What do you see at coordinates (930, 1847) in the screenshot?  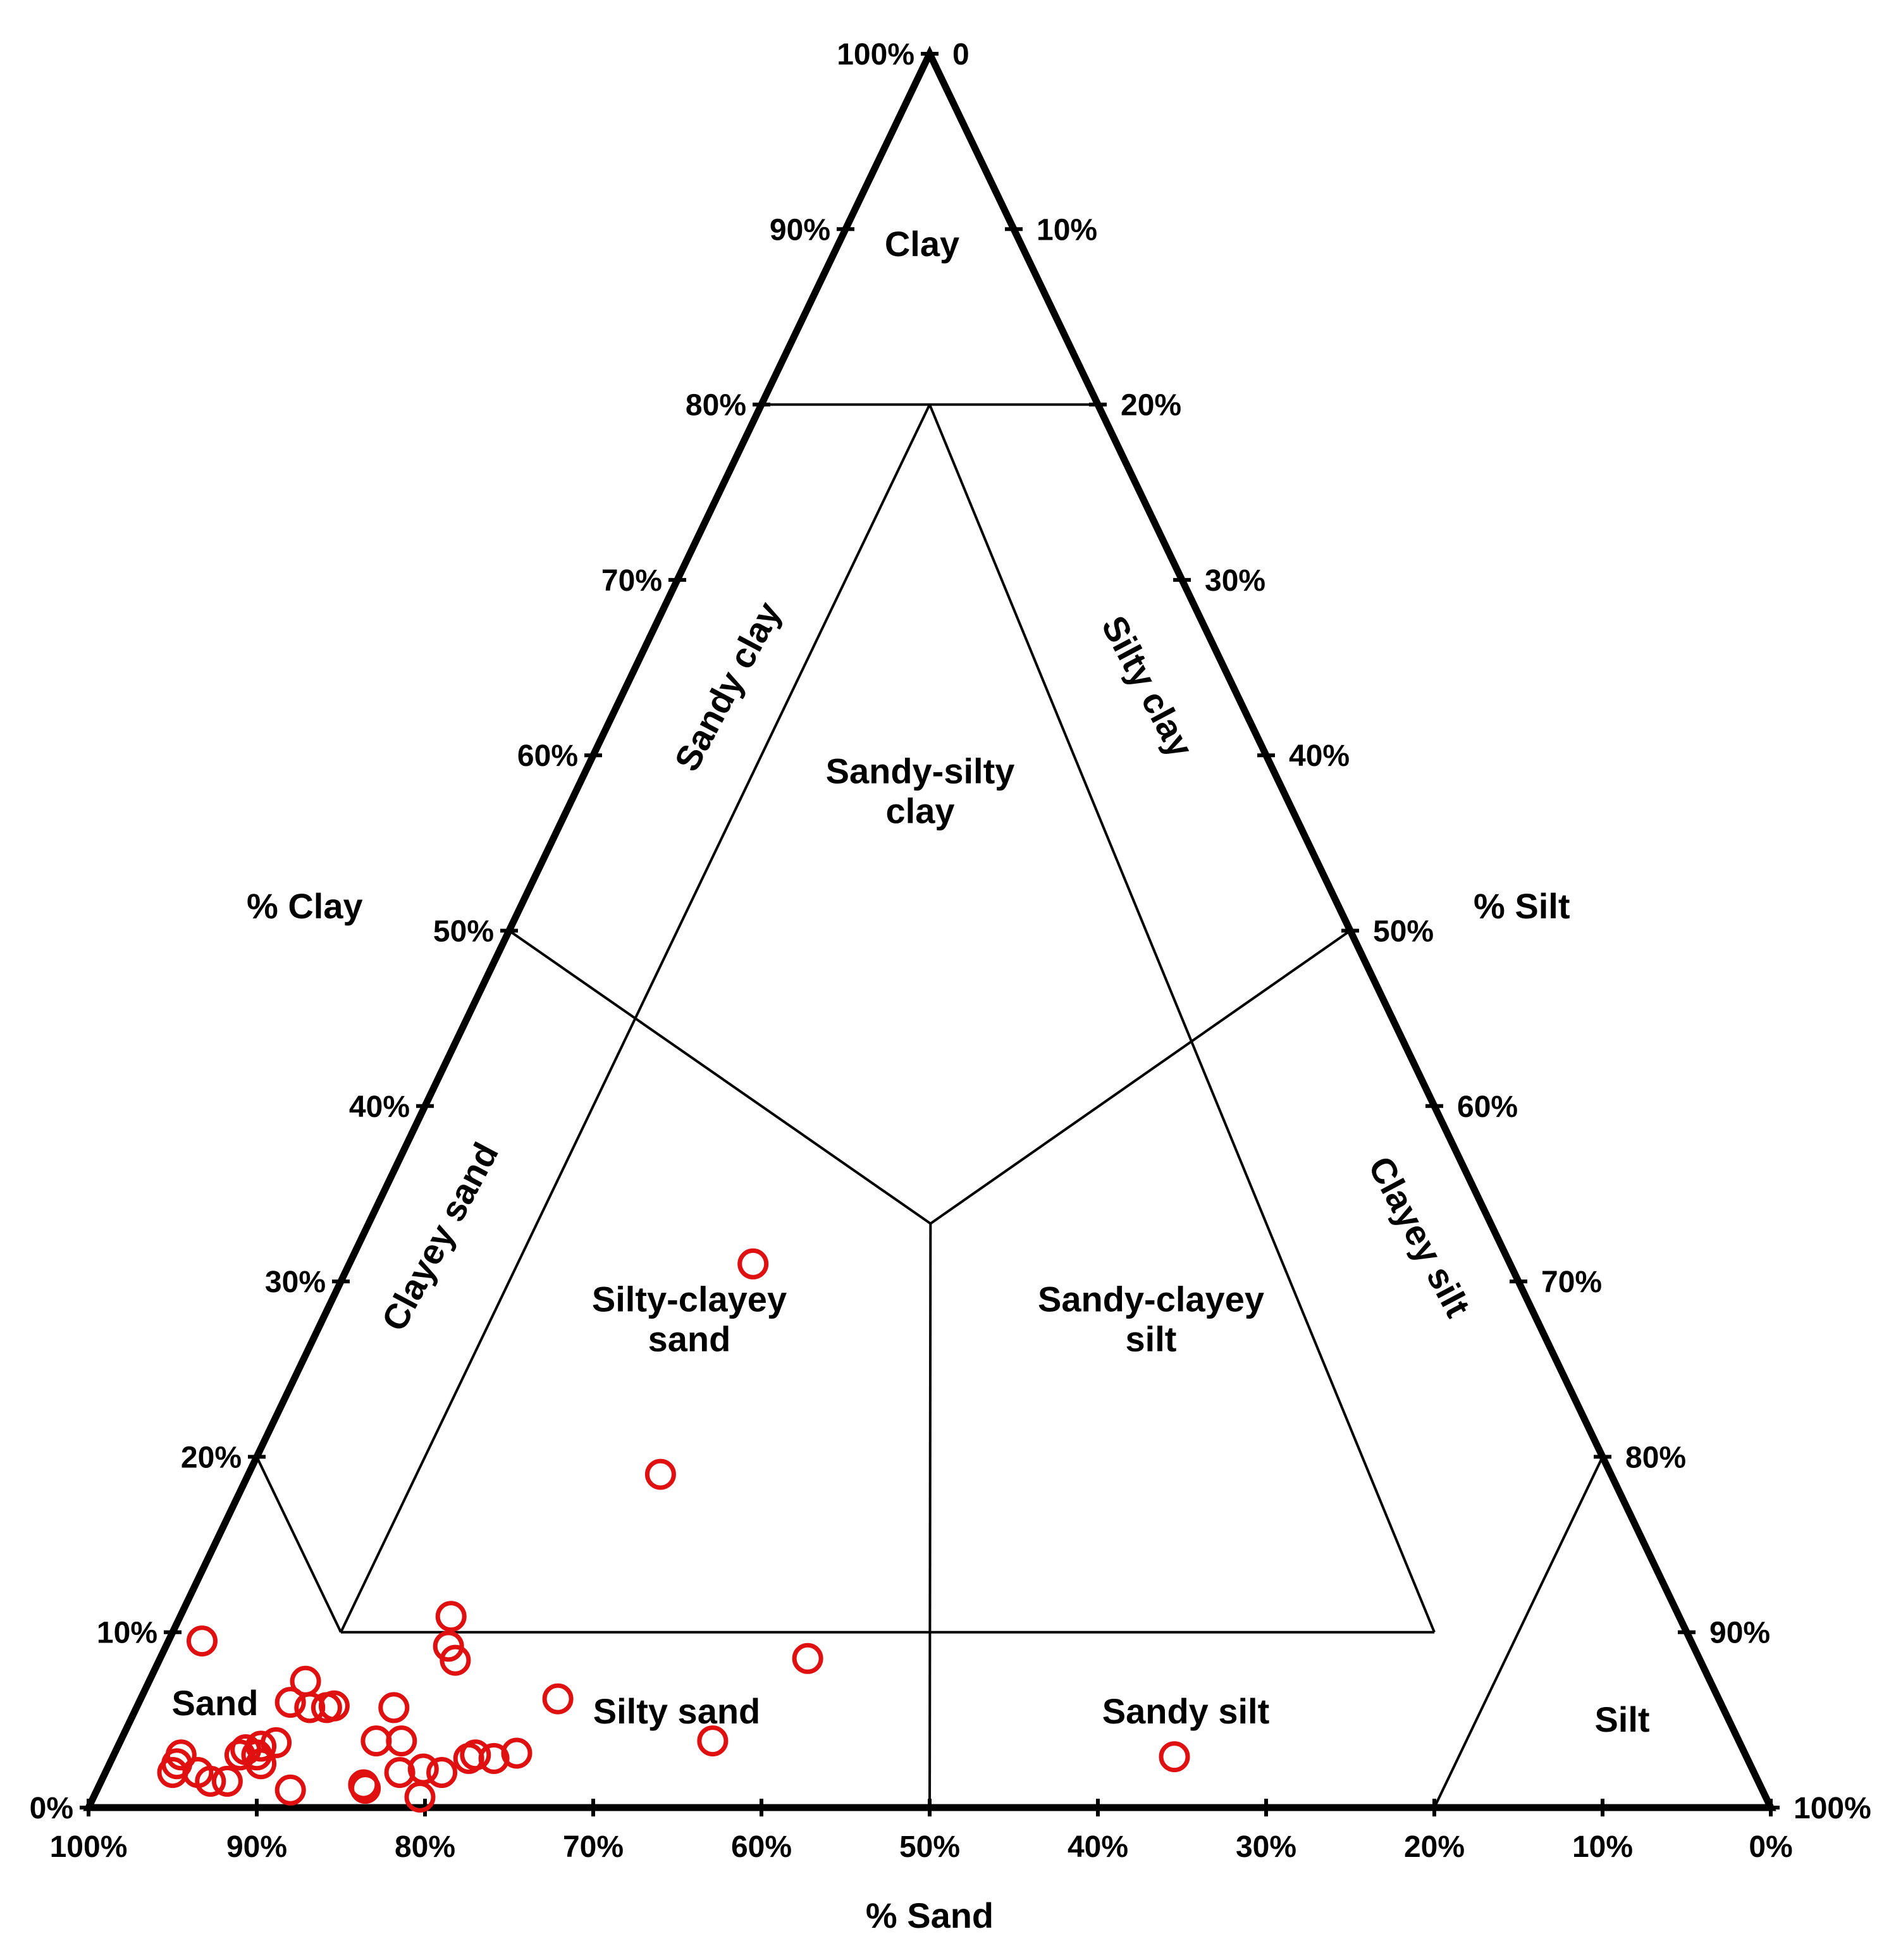 I see `sand-tick-label: 50%` at bounding box center [930, 1847].